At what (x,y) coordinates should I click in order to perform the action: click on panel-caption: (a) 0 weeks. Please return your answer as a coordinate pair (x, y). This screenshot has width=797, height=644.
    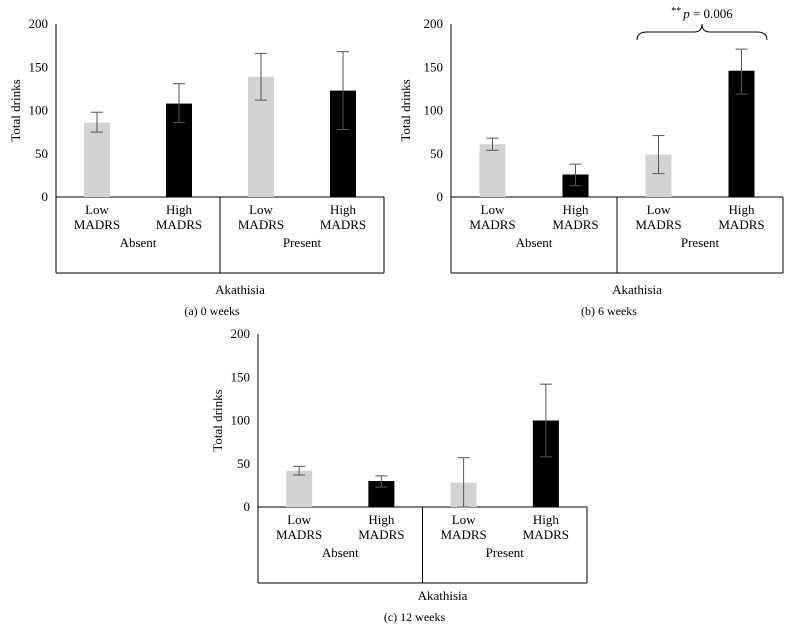
    Looking at the image, I should click on (212, 311).